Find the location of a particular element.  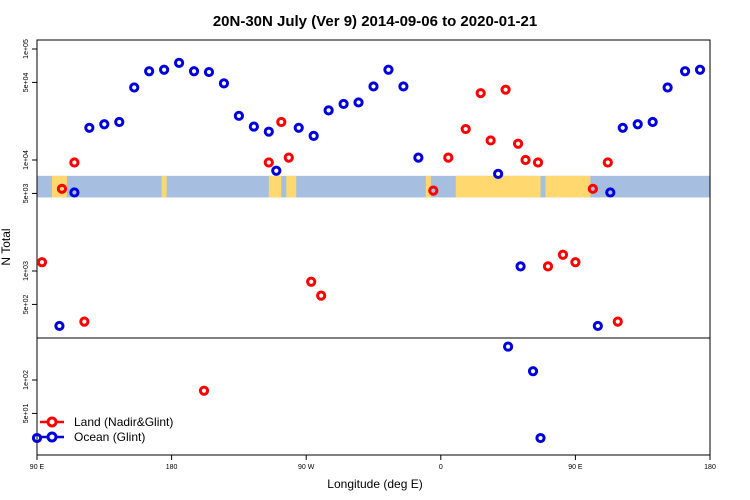

x-tick-label-0: 90 E is located at coordinates (37, 467).